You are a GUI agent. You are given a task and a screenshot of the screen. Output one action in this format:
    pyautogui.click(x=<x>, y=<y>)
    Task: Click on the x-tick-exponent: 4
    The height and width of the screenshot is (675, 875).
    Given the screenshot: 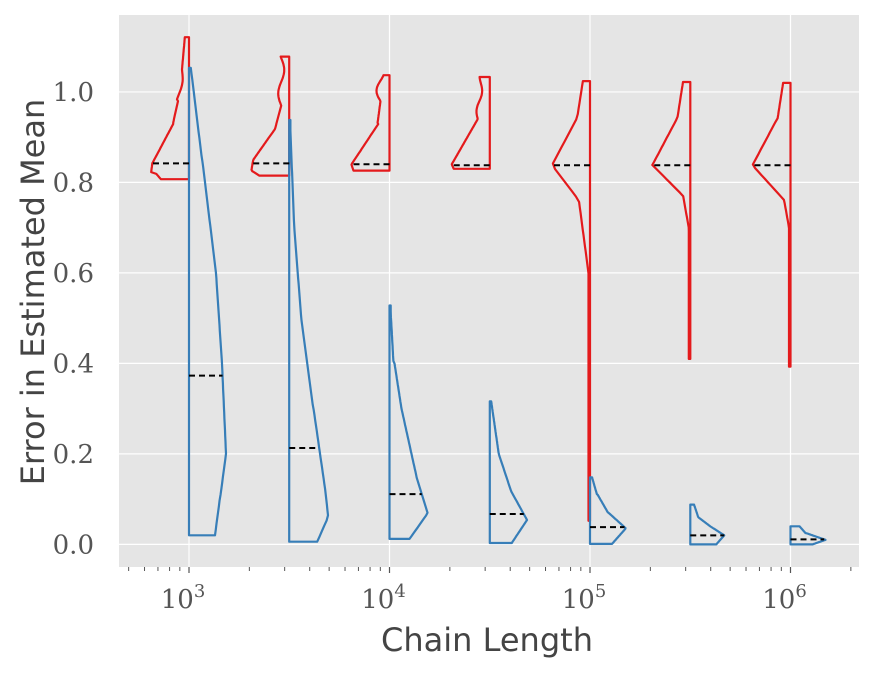 What is the action you would take?
    pyautogui.click(x=399, y=591)
    